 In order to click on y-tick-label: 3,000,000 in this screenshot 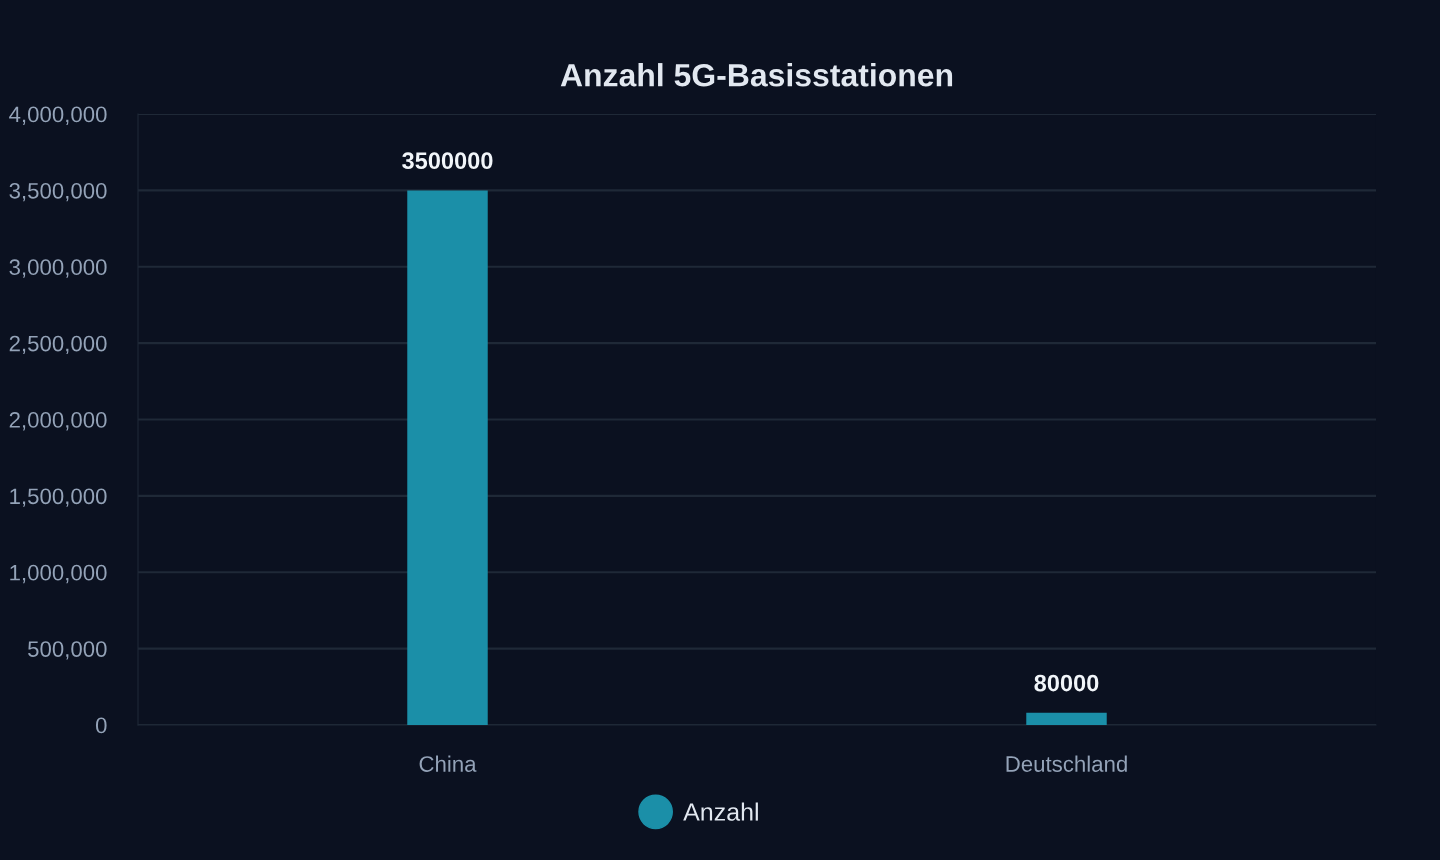, I will do `click(58, 268)`.